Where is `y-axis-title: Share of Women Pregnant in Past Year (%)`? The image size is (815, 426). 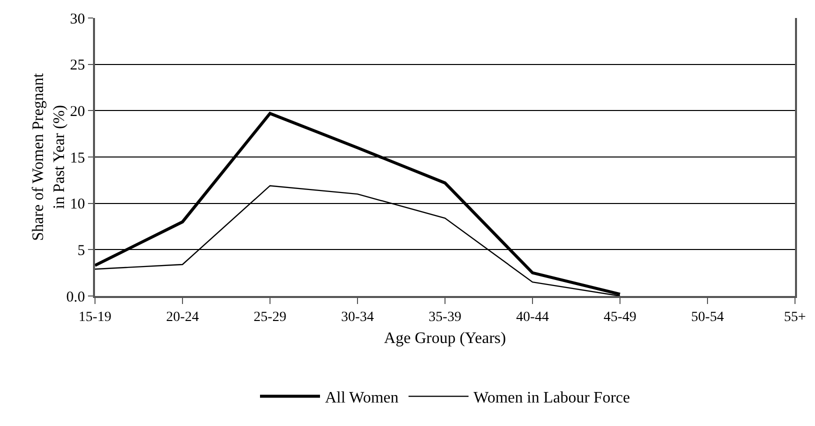 y-axis-title: Share of Women Pregnant in Past Year (%) is located at coordinates (49, 156).